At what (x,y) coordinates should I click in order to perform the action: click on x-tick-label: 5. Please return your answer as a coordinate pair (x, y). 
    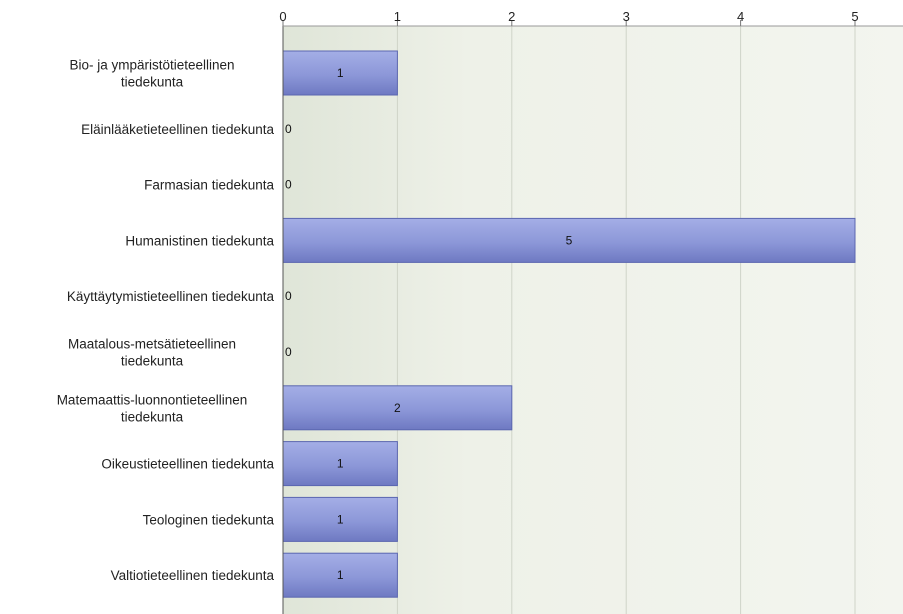
    Looking at the image, I should click on (854, 16).